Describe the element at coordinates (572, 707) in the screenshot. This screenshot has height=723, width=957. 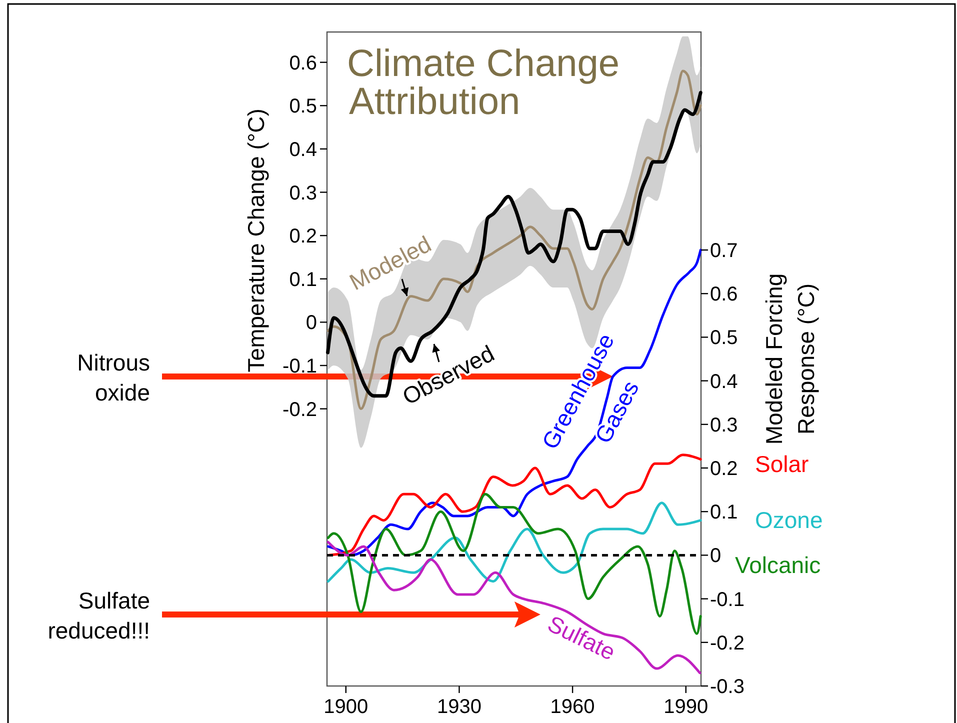
I see `x-tick-label: 1960` at that location.